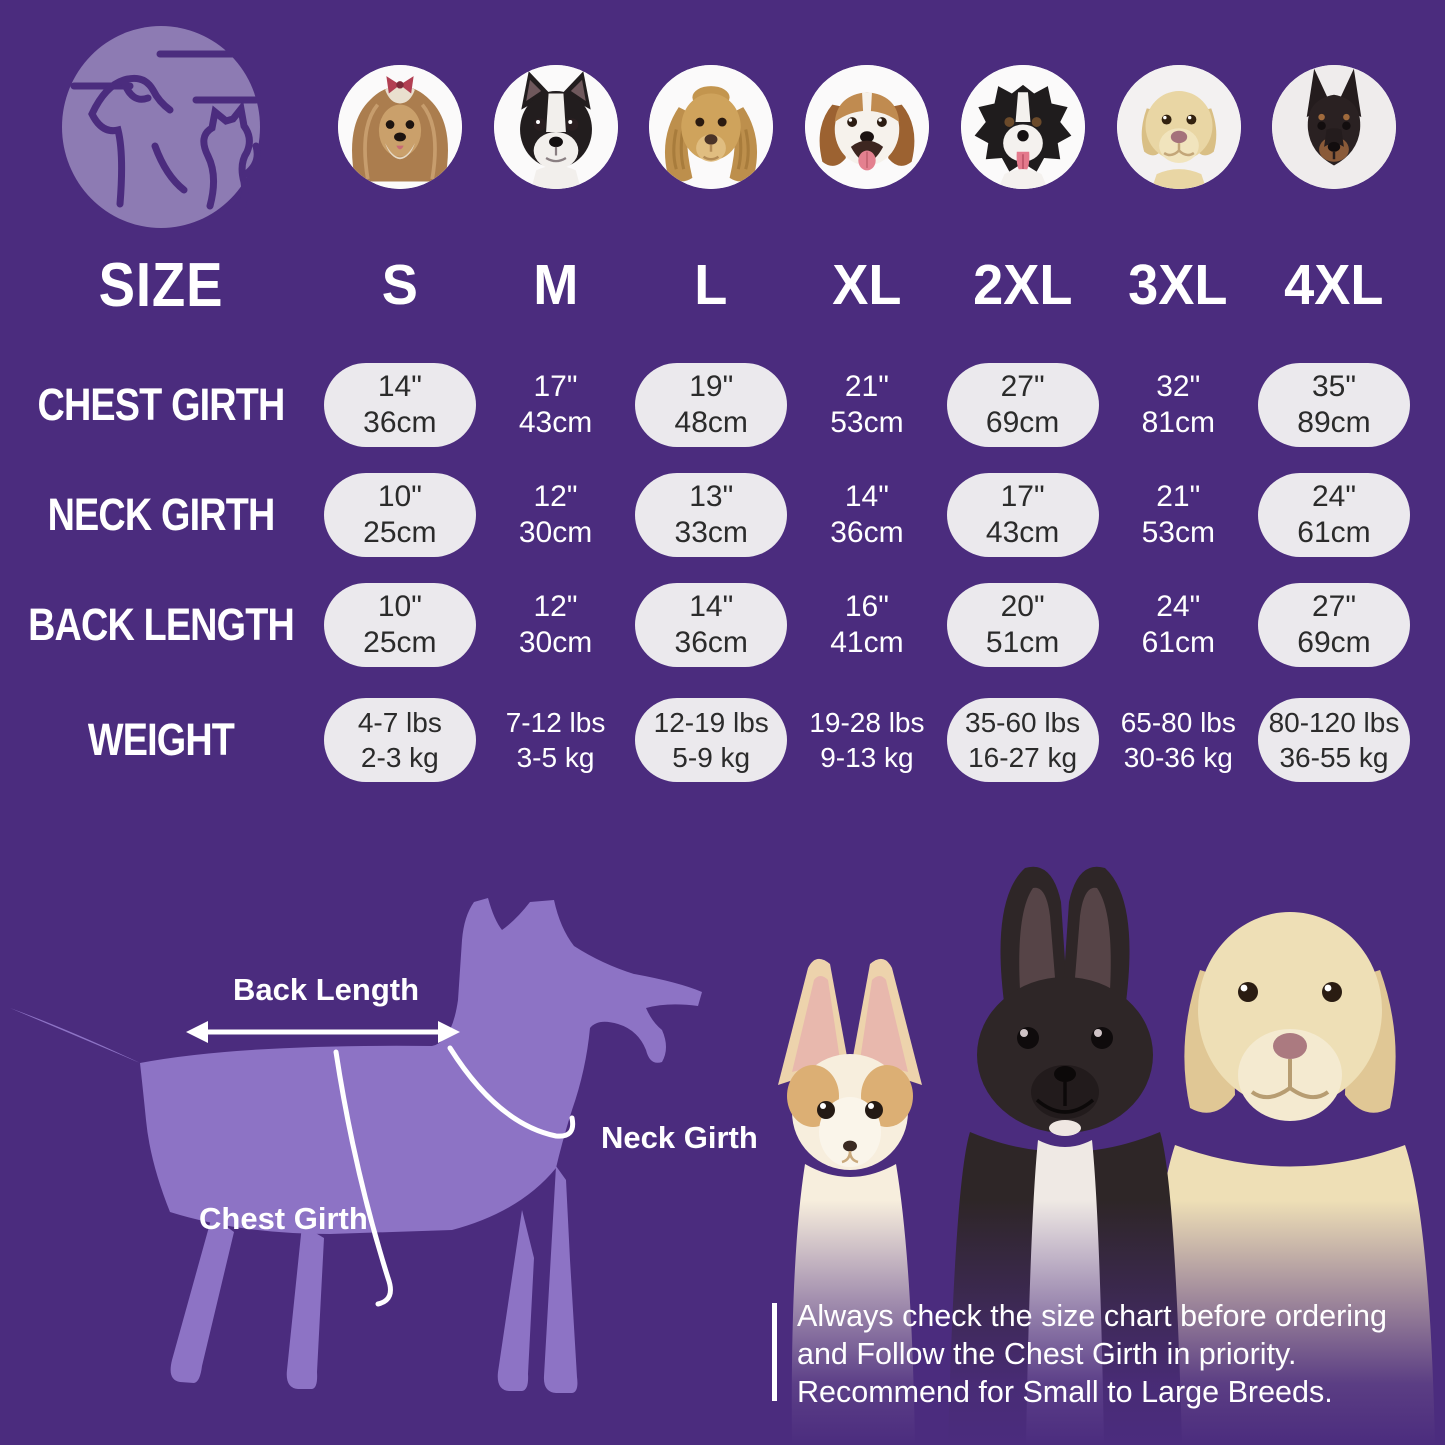 The height and width of the screenshot is (1445, 1445). Describe the element at coordinates (161, 624) in the screenshot. I see `back-length-label: BACK LENGTH` at that location.